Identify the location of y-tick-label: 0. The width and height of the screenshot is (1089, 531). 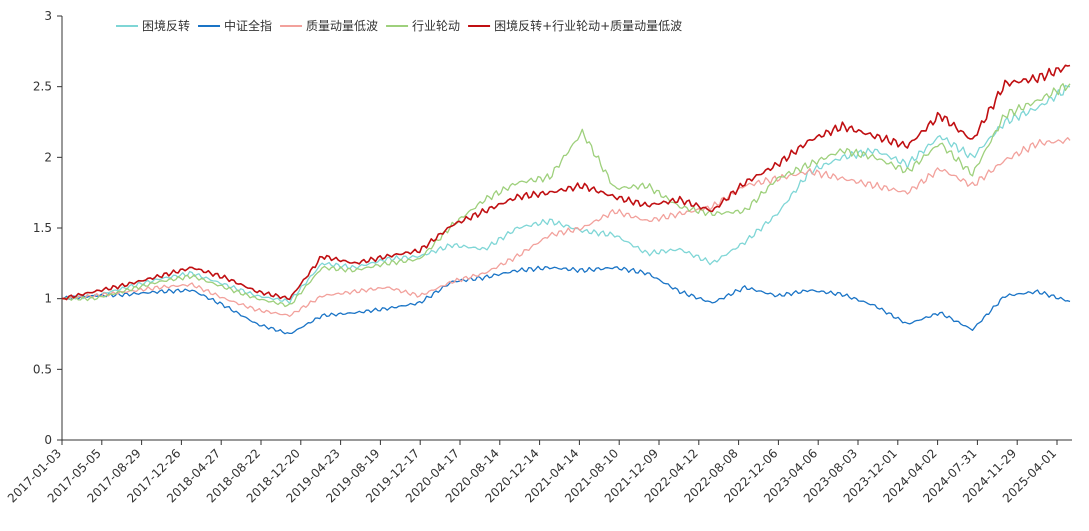
(48, 440).